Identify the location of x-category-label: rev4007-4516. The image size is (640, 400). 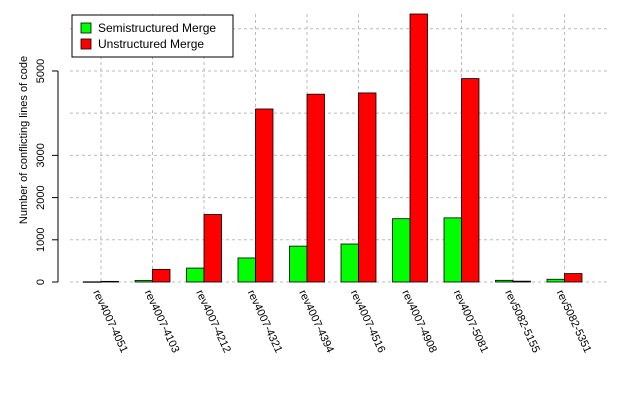
(368, 321).